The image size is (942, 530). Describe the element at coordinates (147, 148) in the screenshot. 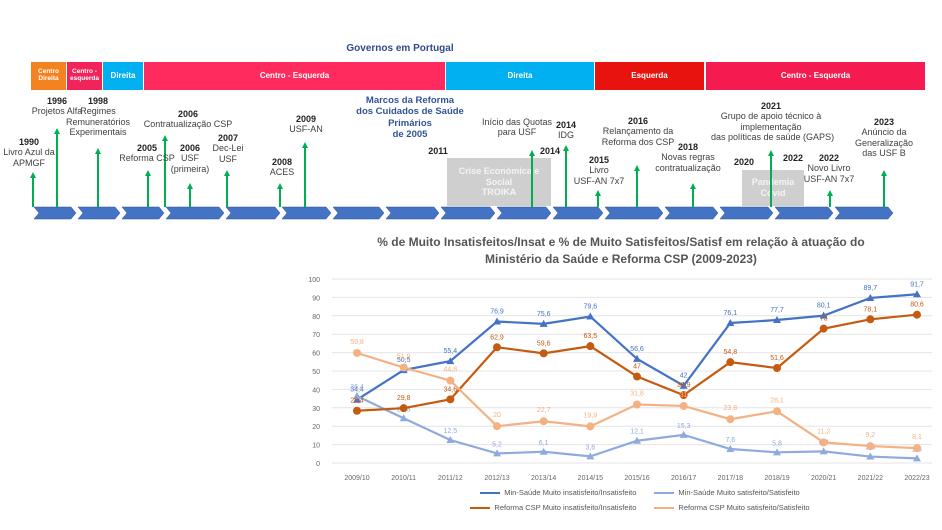

I see `milestone-year: 2005` at that location.